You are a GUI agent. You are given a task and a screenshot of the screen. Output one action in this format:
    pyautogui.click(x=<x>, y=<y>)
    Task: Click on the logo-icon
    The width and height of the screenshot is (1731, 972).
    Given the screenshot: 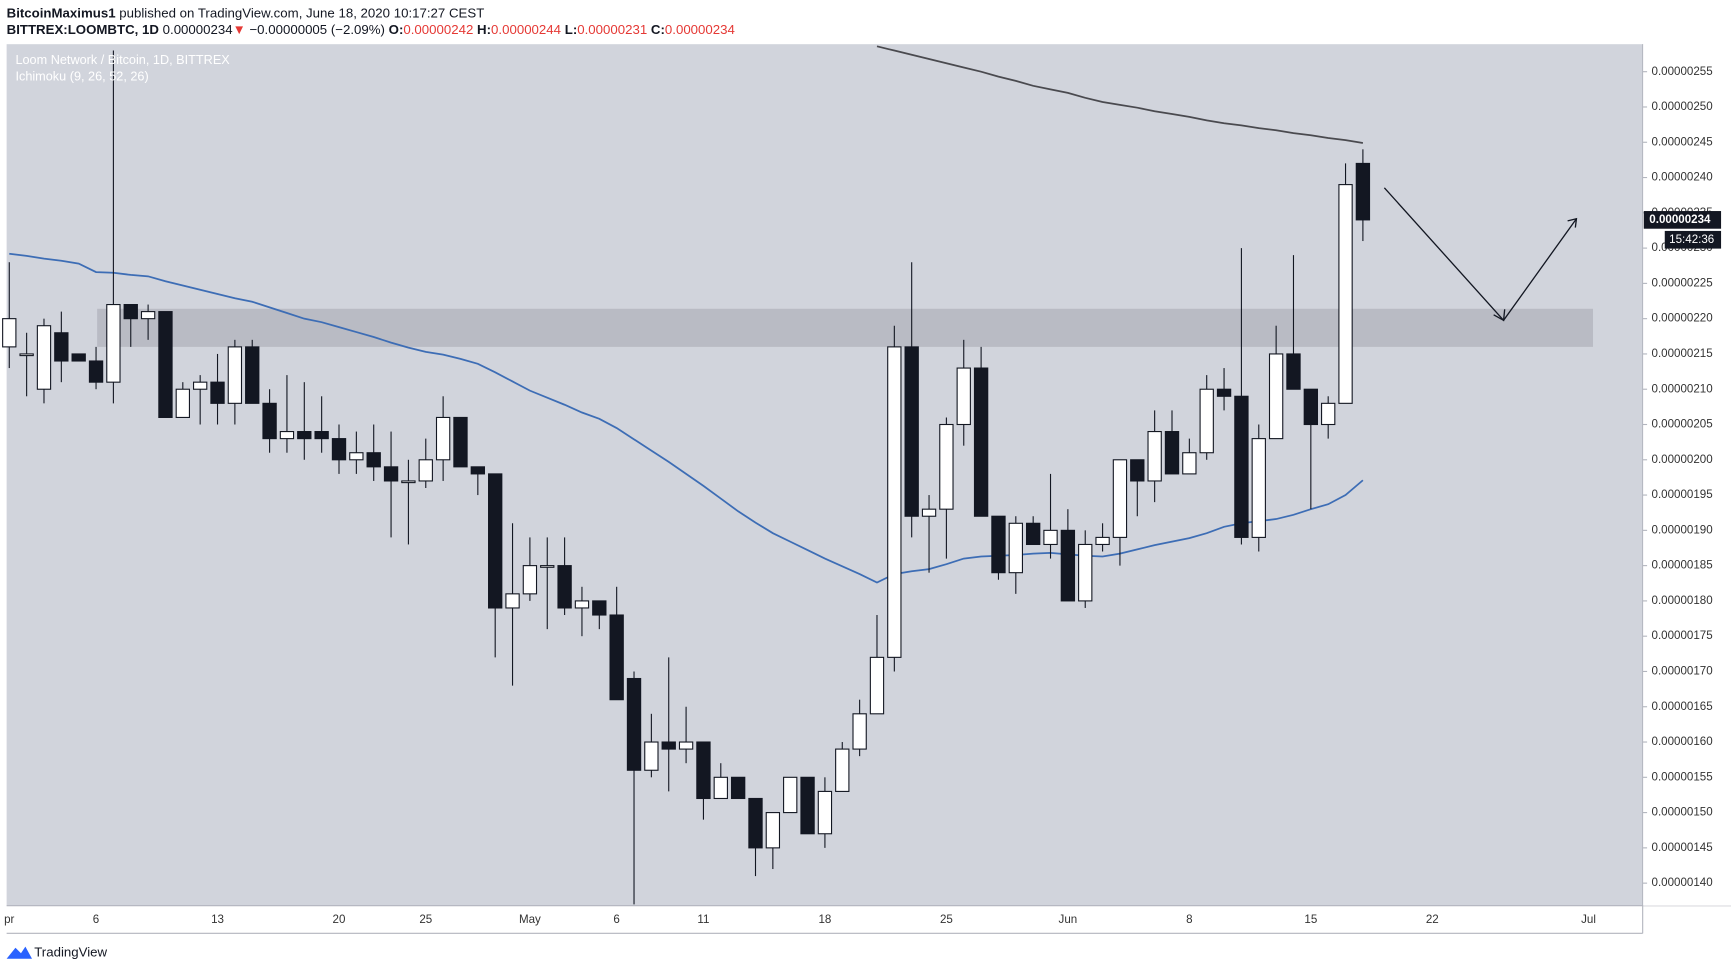 What is the action you would take?
    pyautogui.click(x=19, y=952)
    